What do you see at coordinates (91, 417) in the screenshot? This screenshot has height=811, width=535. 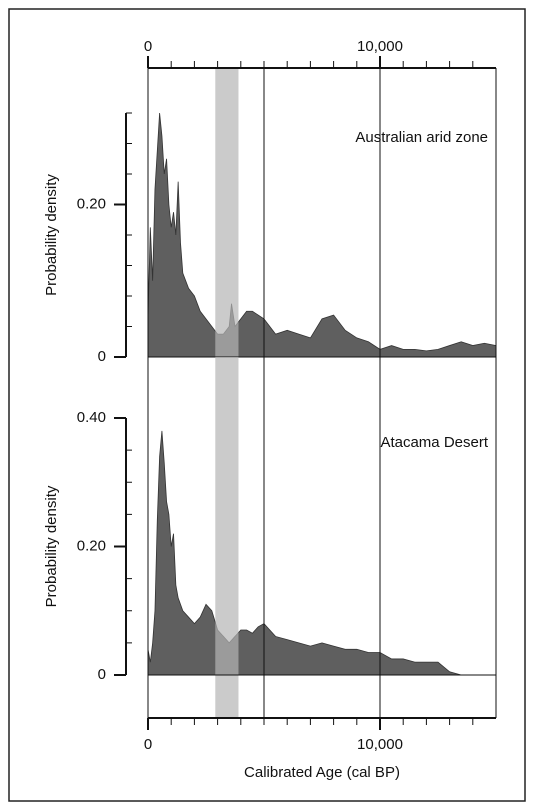 I see `y-tick-label: 0.40` at bounding box center [91, 417].